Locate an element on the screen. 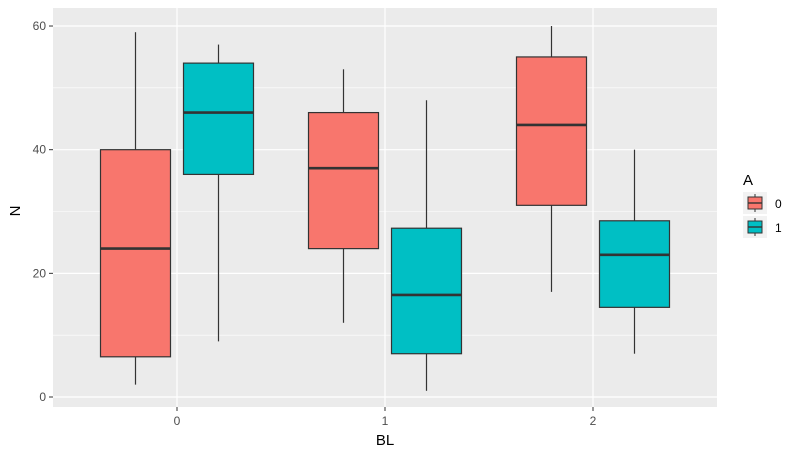  y-tick-label: 40 is located at coordinates (40, 150).